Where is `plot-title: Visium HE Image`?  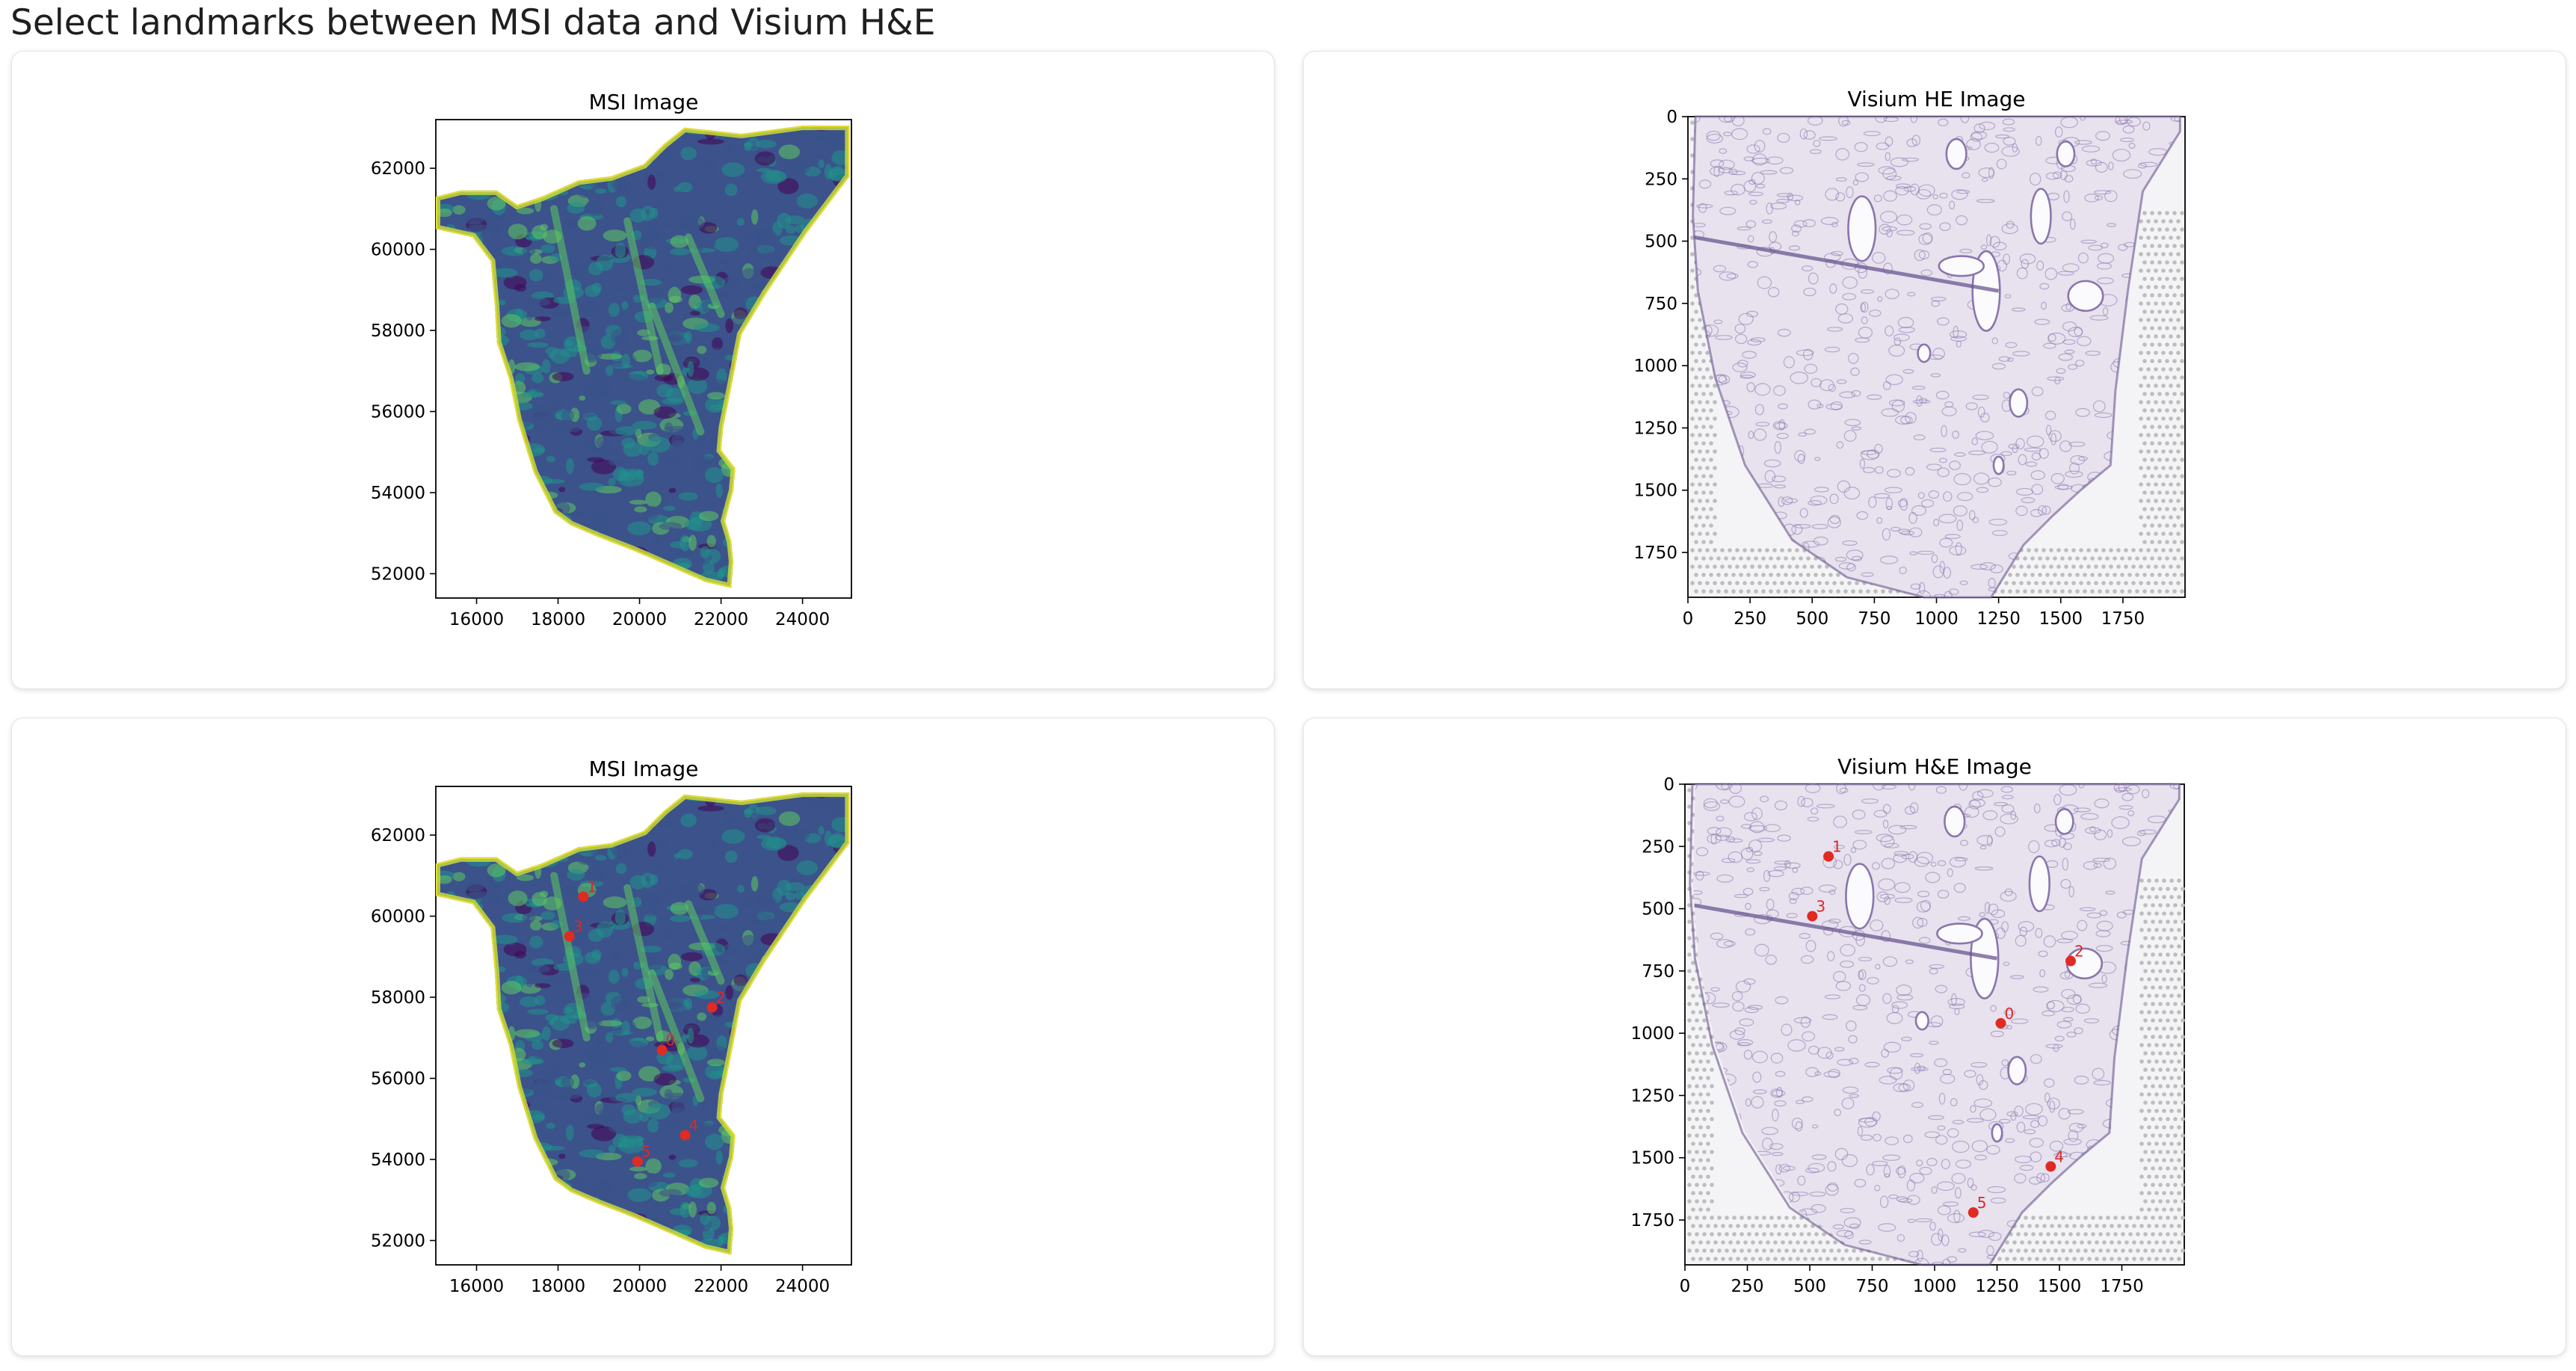 plot-title: Visium HE Image is located at coordinates (1937, 99).